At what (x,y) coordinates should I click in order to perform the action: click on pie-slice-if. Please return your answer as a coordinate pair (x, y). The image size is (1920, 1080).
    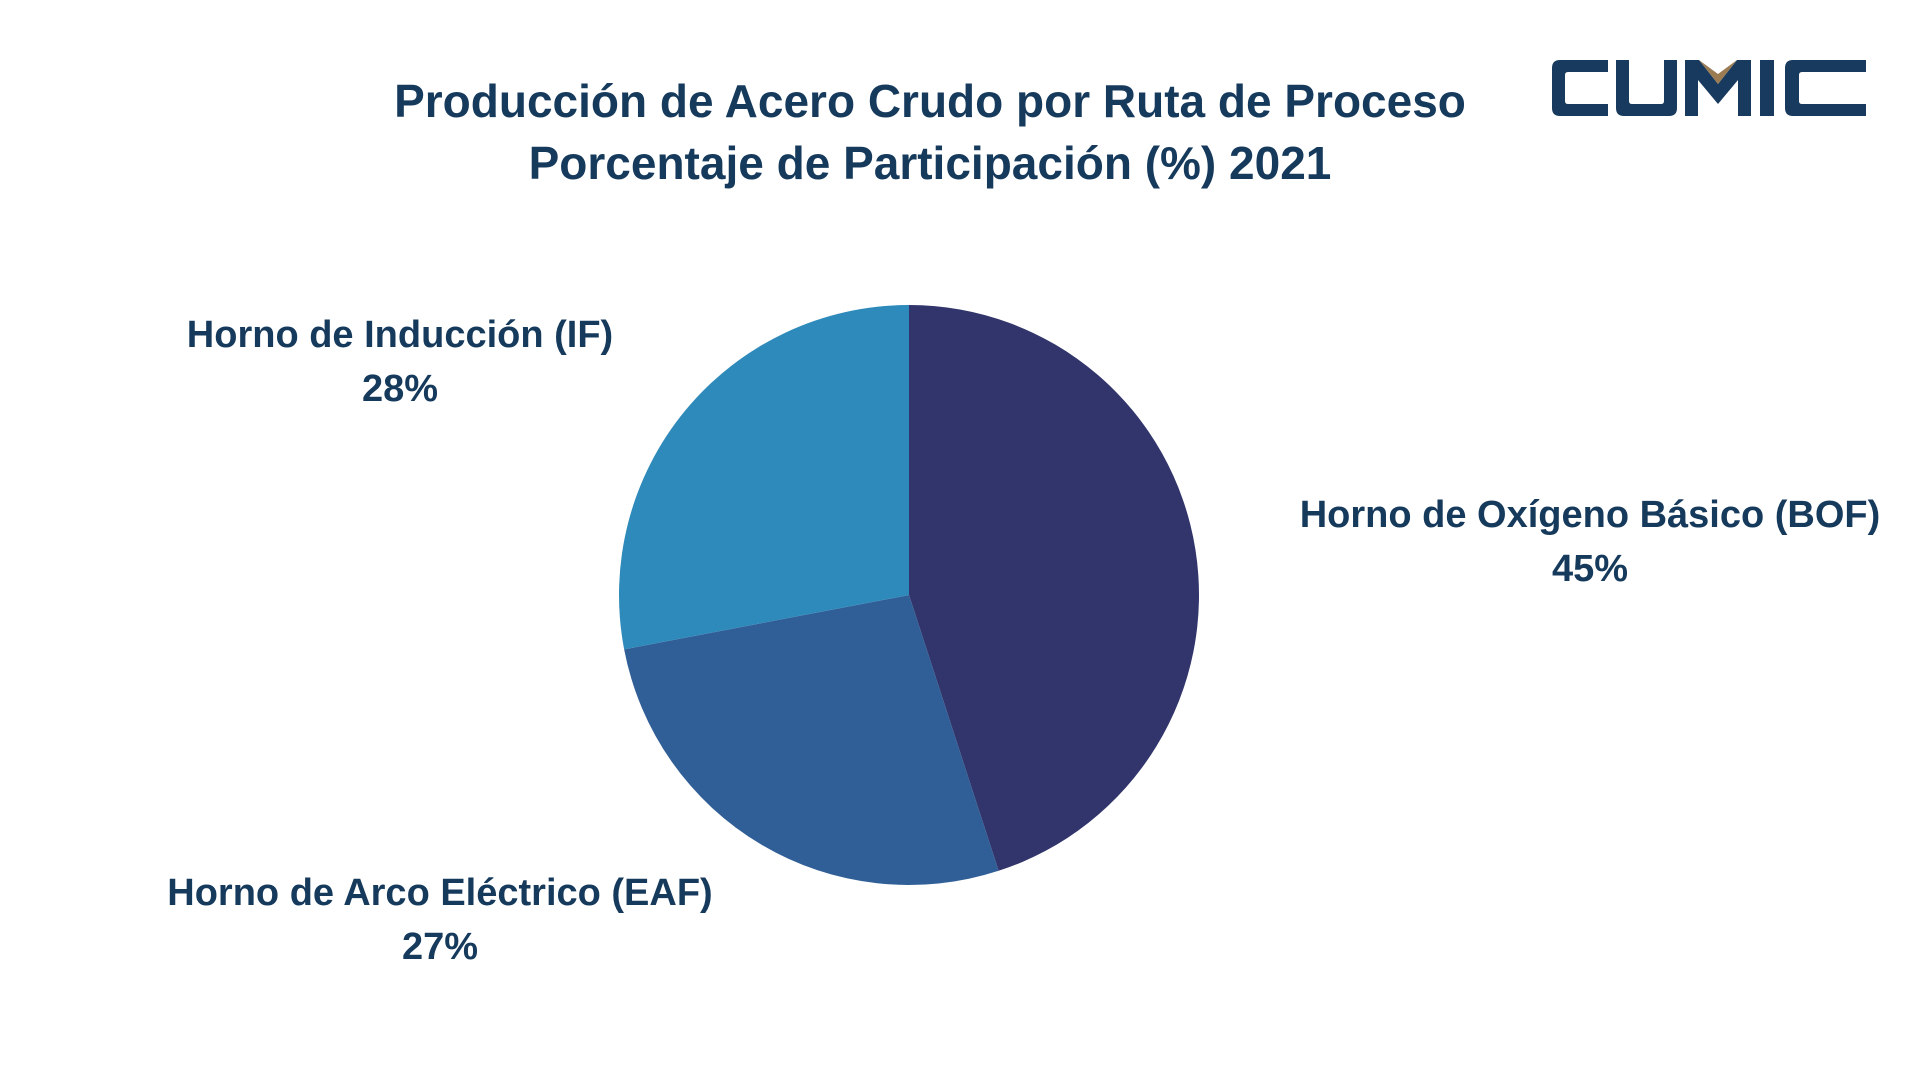
    Looking at the image, I should click on (764, 477).